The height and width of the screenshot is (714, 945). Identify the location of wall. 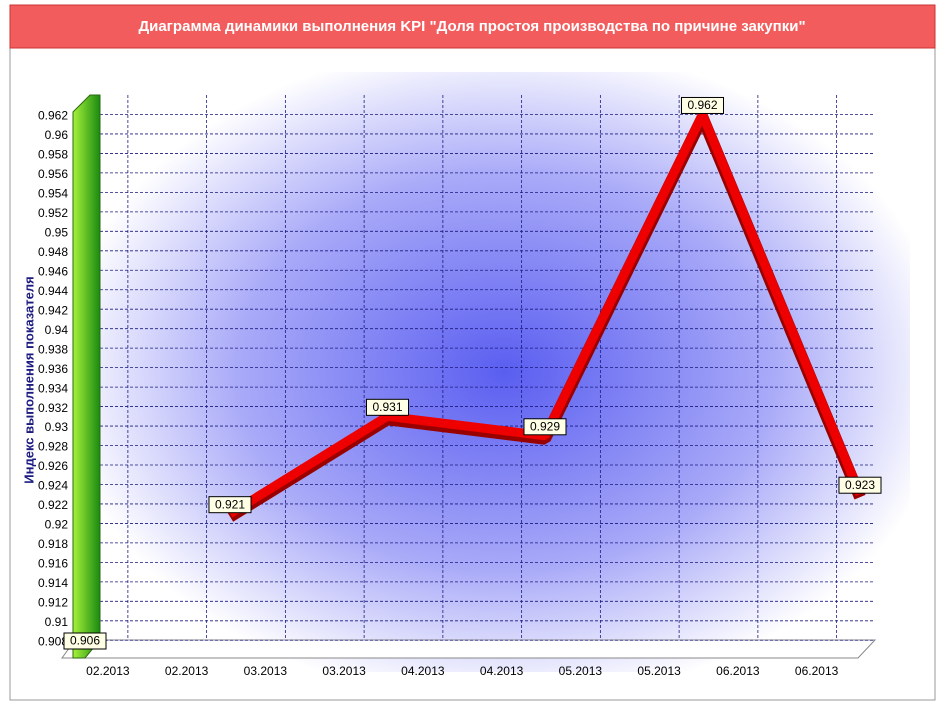
(86, 376).